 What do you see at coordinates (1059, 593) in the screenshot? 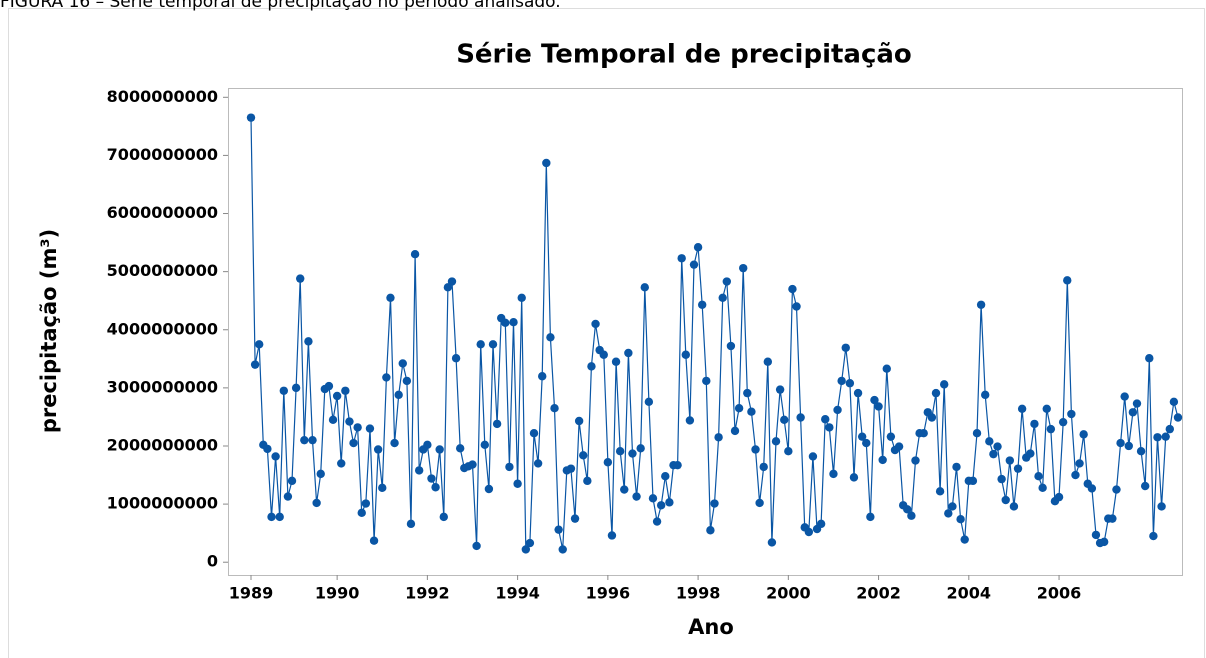
I see `x-tick-label: 2006` at bounding box center [1059, 593].